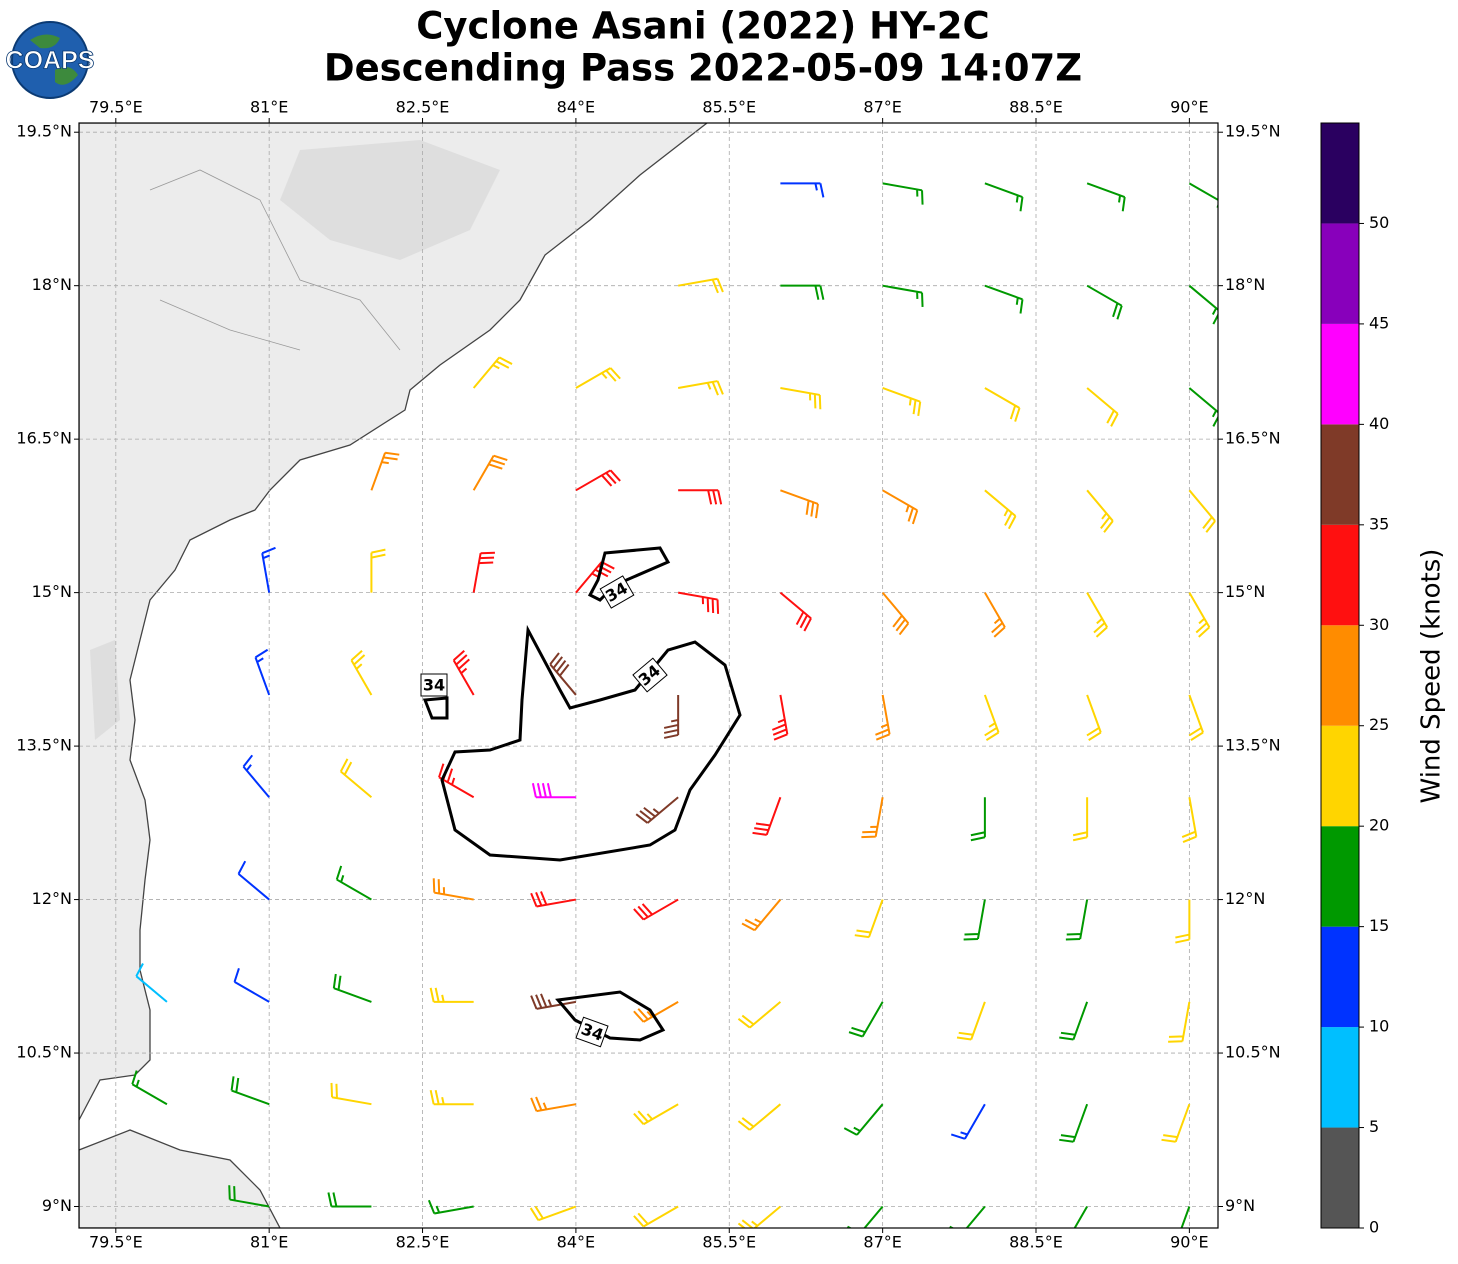 This screenshot has width=1458, height=1264. Describe the element at coordinates (1240, 1205) in the screenshot. I see `y-tick-label: 9°N` at that location.